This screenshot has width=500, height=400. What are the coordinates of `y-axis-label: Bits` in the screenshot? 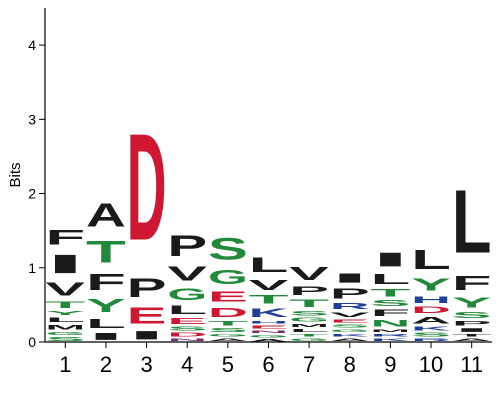 It's located at (15, 174).